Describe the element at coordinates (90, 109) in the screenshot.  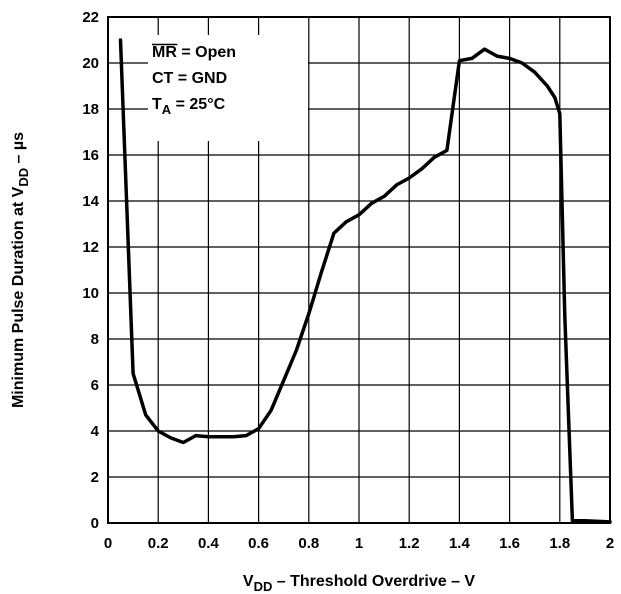
I see `y-tick-label: 18` at that location.